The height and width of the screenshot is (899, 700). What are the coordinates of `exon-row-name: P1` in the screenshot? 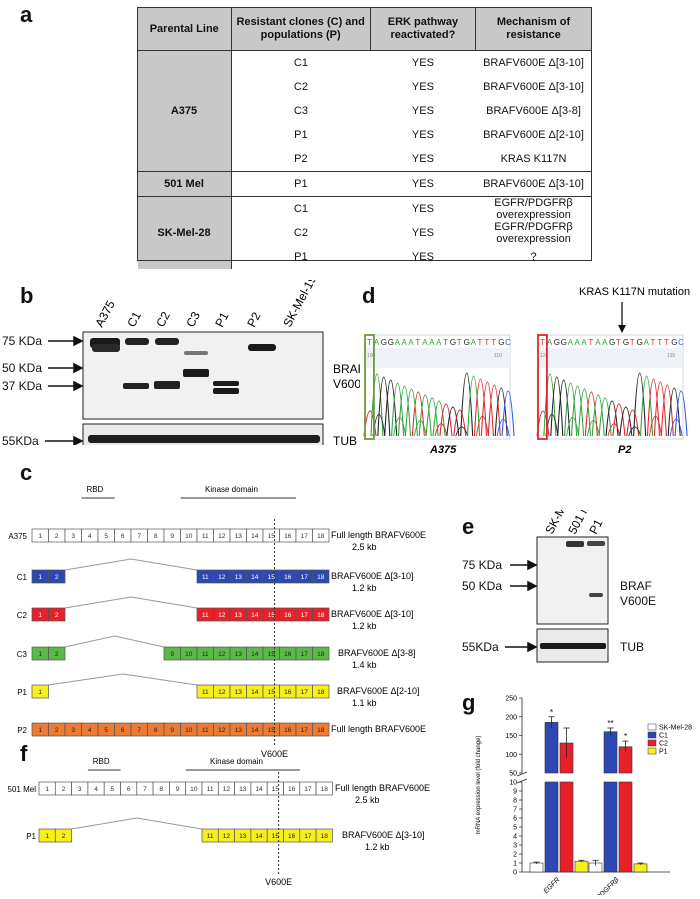 It's located at (22, 692).